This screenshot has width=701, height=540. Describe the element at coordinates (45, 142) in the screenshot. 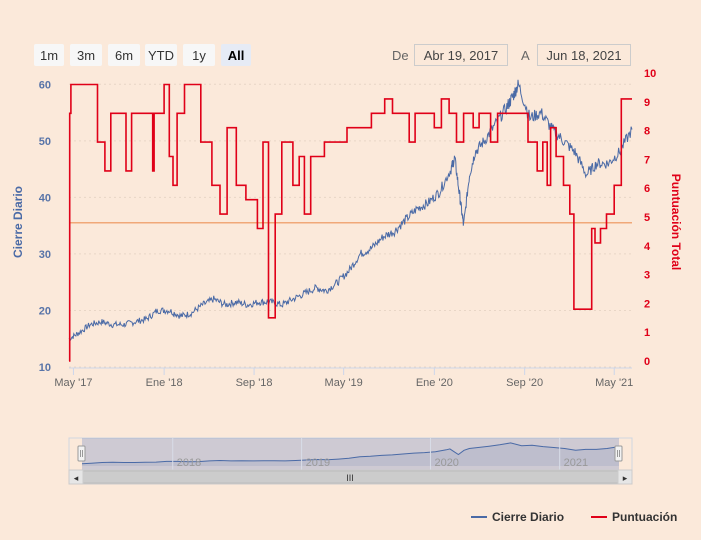

I see `y-left-tick-label: 50` at that location.